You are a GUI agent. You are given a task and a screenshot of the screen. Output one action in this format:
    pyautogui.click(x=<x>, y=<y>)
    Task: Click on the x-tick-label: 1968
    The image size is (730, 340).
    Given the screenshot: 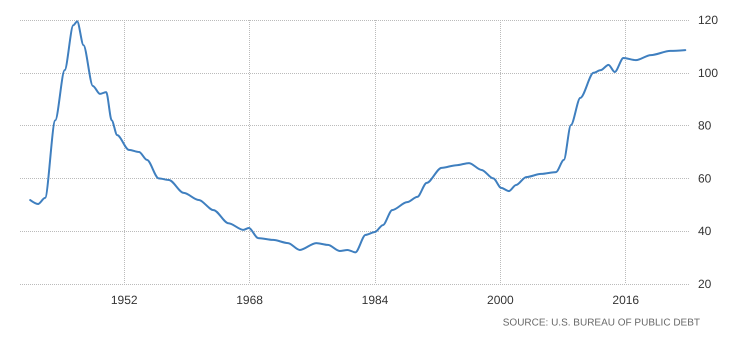 What is the action you would take?
    pyautogui.click(x=250, y=300)
    